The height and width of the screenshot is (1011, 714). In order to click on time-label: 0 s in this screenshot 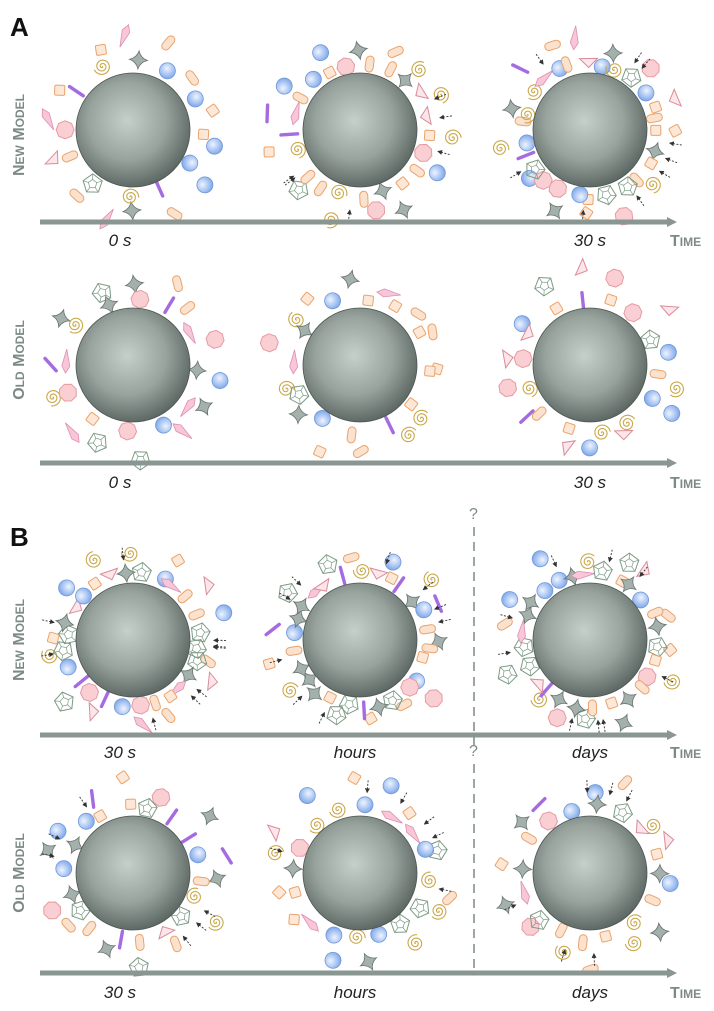, I will do `click(120, 482)`.